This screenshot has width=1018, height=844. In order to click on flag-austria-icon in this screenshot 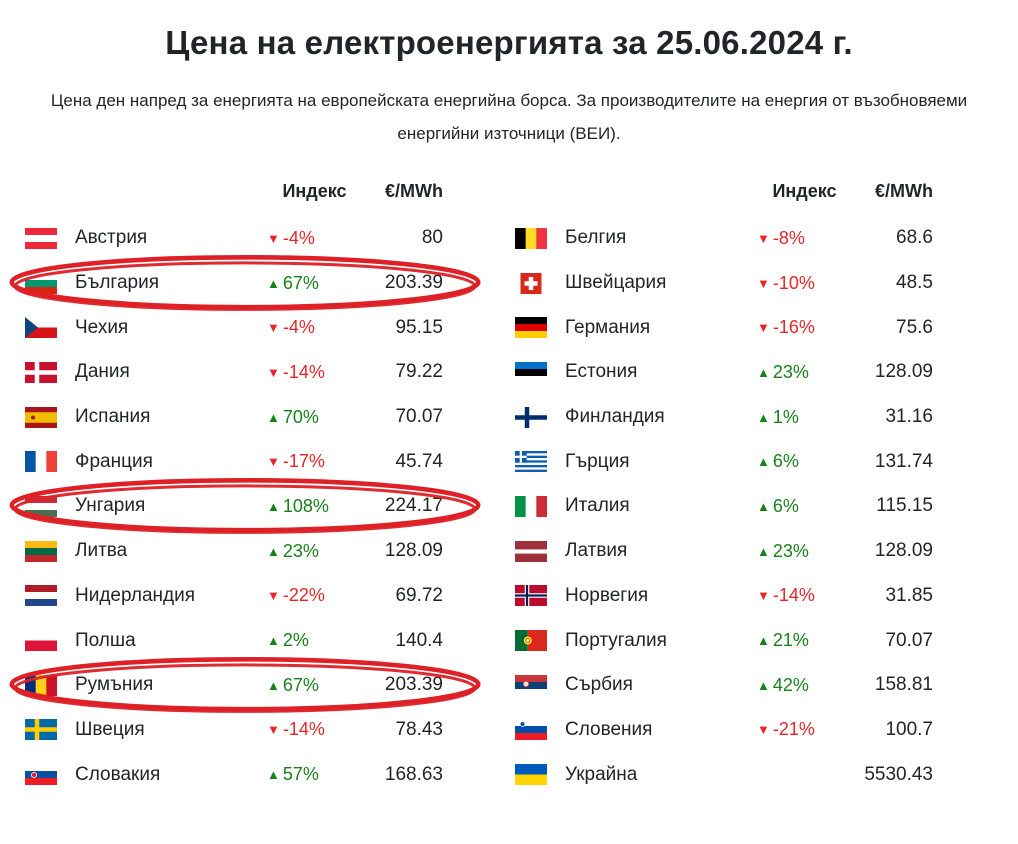, I will do `click(41, 238)`.